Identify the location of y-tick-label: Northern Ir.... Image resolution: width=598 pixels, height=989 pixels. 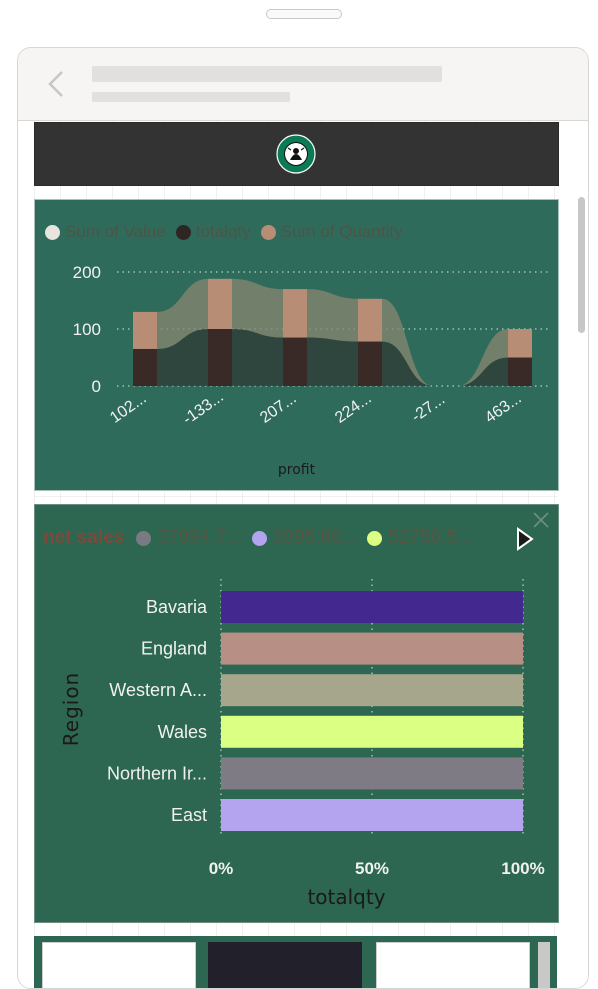
(157, 773).